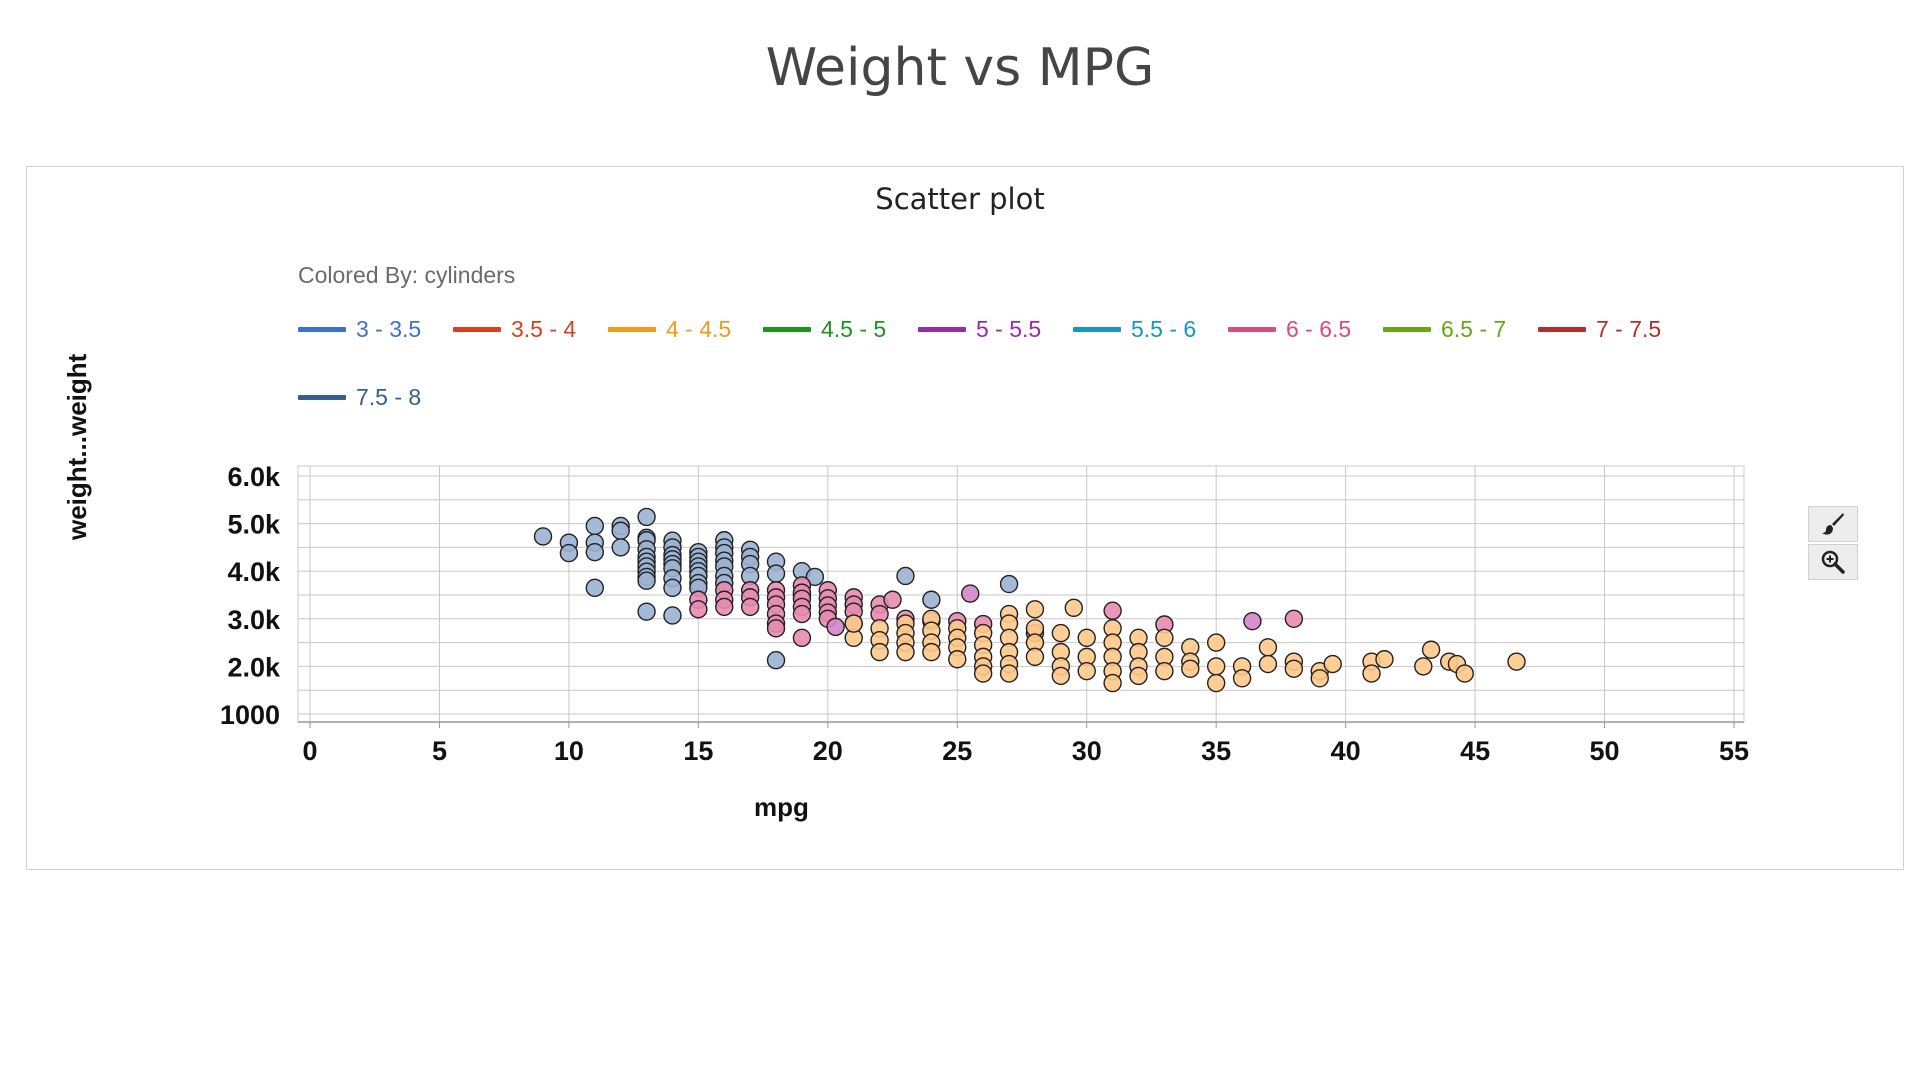 The height and width of the screenshot is (1080, 1920). What do you see at coordinates (250, 715) in the screenshot?
I see `y-tick-label: 1000` at bounding box center [250, 715].